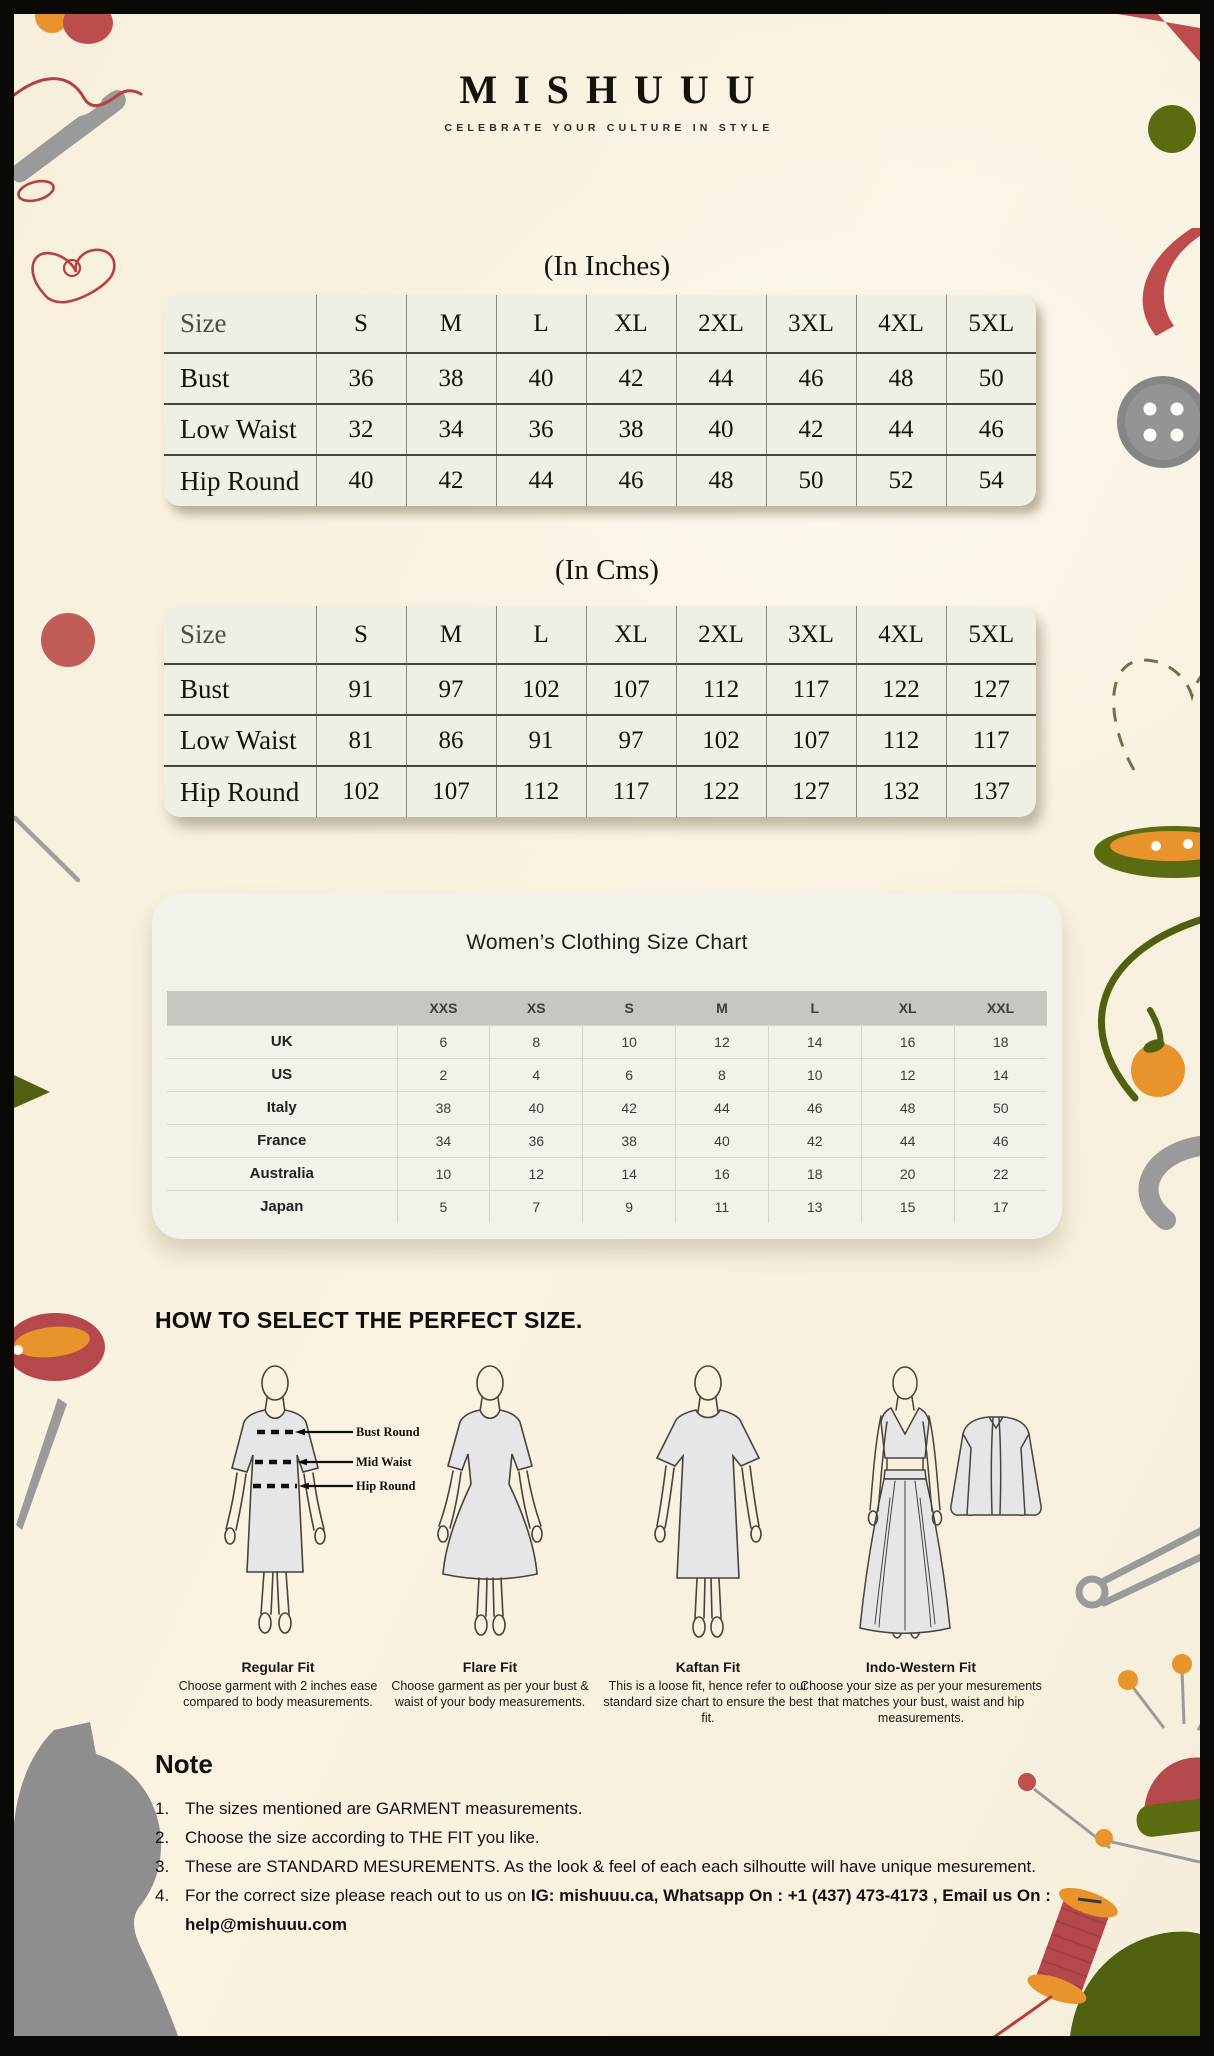 The image size is (1214, 2056). What do you see at coordinates (282, 1173) in the screenshot?
I see `row-label: Australia` at bounding box center [282, 1173].